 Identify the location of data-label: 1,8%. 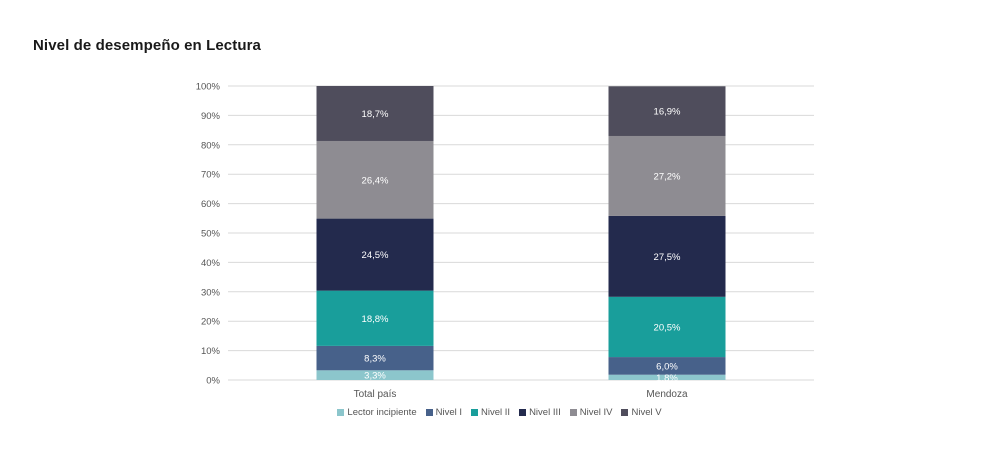
(667, 378).